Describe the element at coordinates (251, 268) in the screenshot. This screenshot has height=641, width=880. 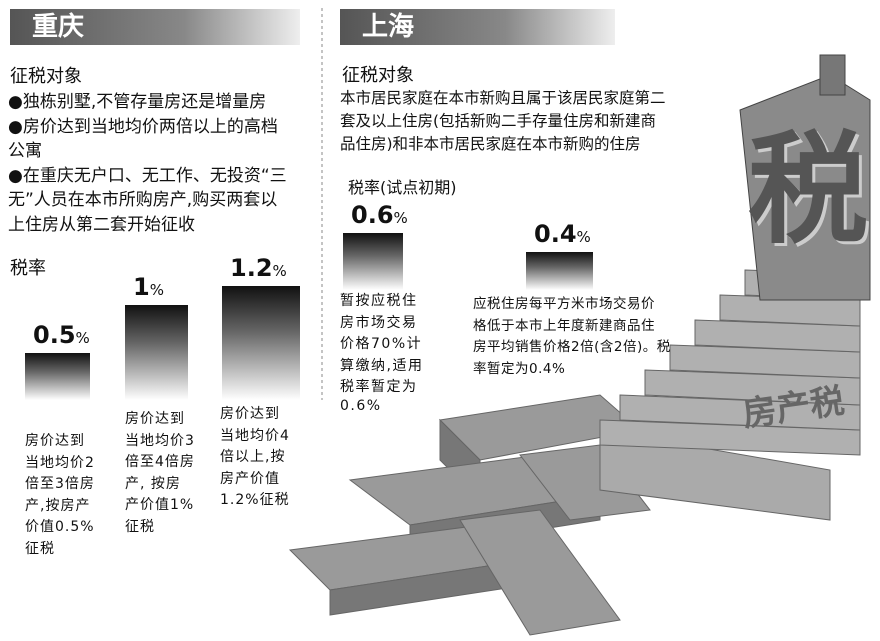
I see `rate-value: 1.2` at that location.